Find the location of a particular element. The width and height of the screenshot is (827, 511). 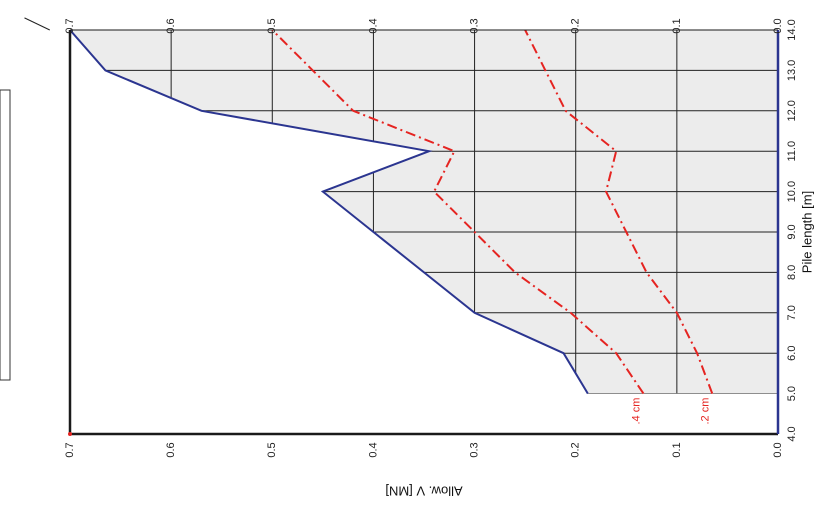

y-tick-label-top: 0.7 is located at coordinates (70, 25).